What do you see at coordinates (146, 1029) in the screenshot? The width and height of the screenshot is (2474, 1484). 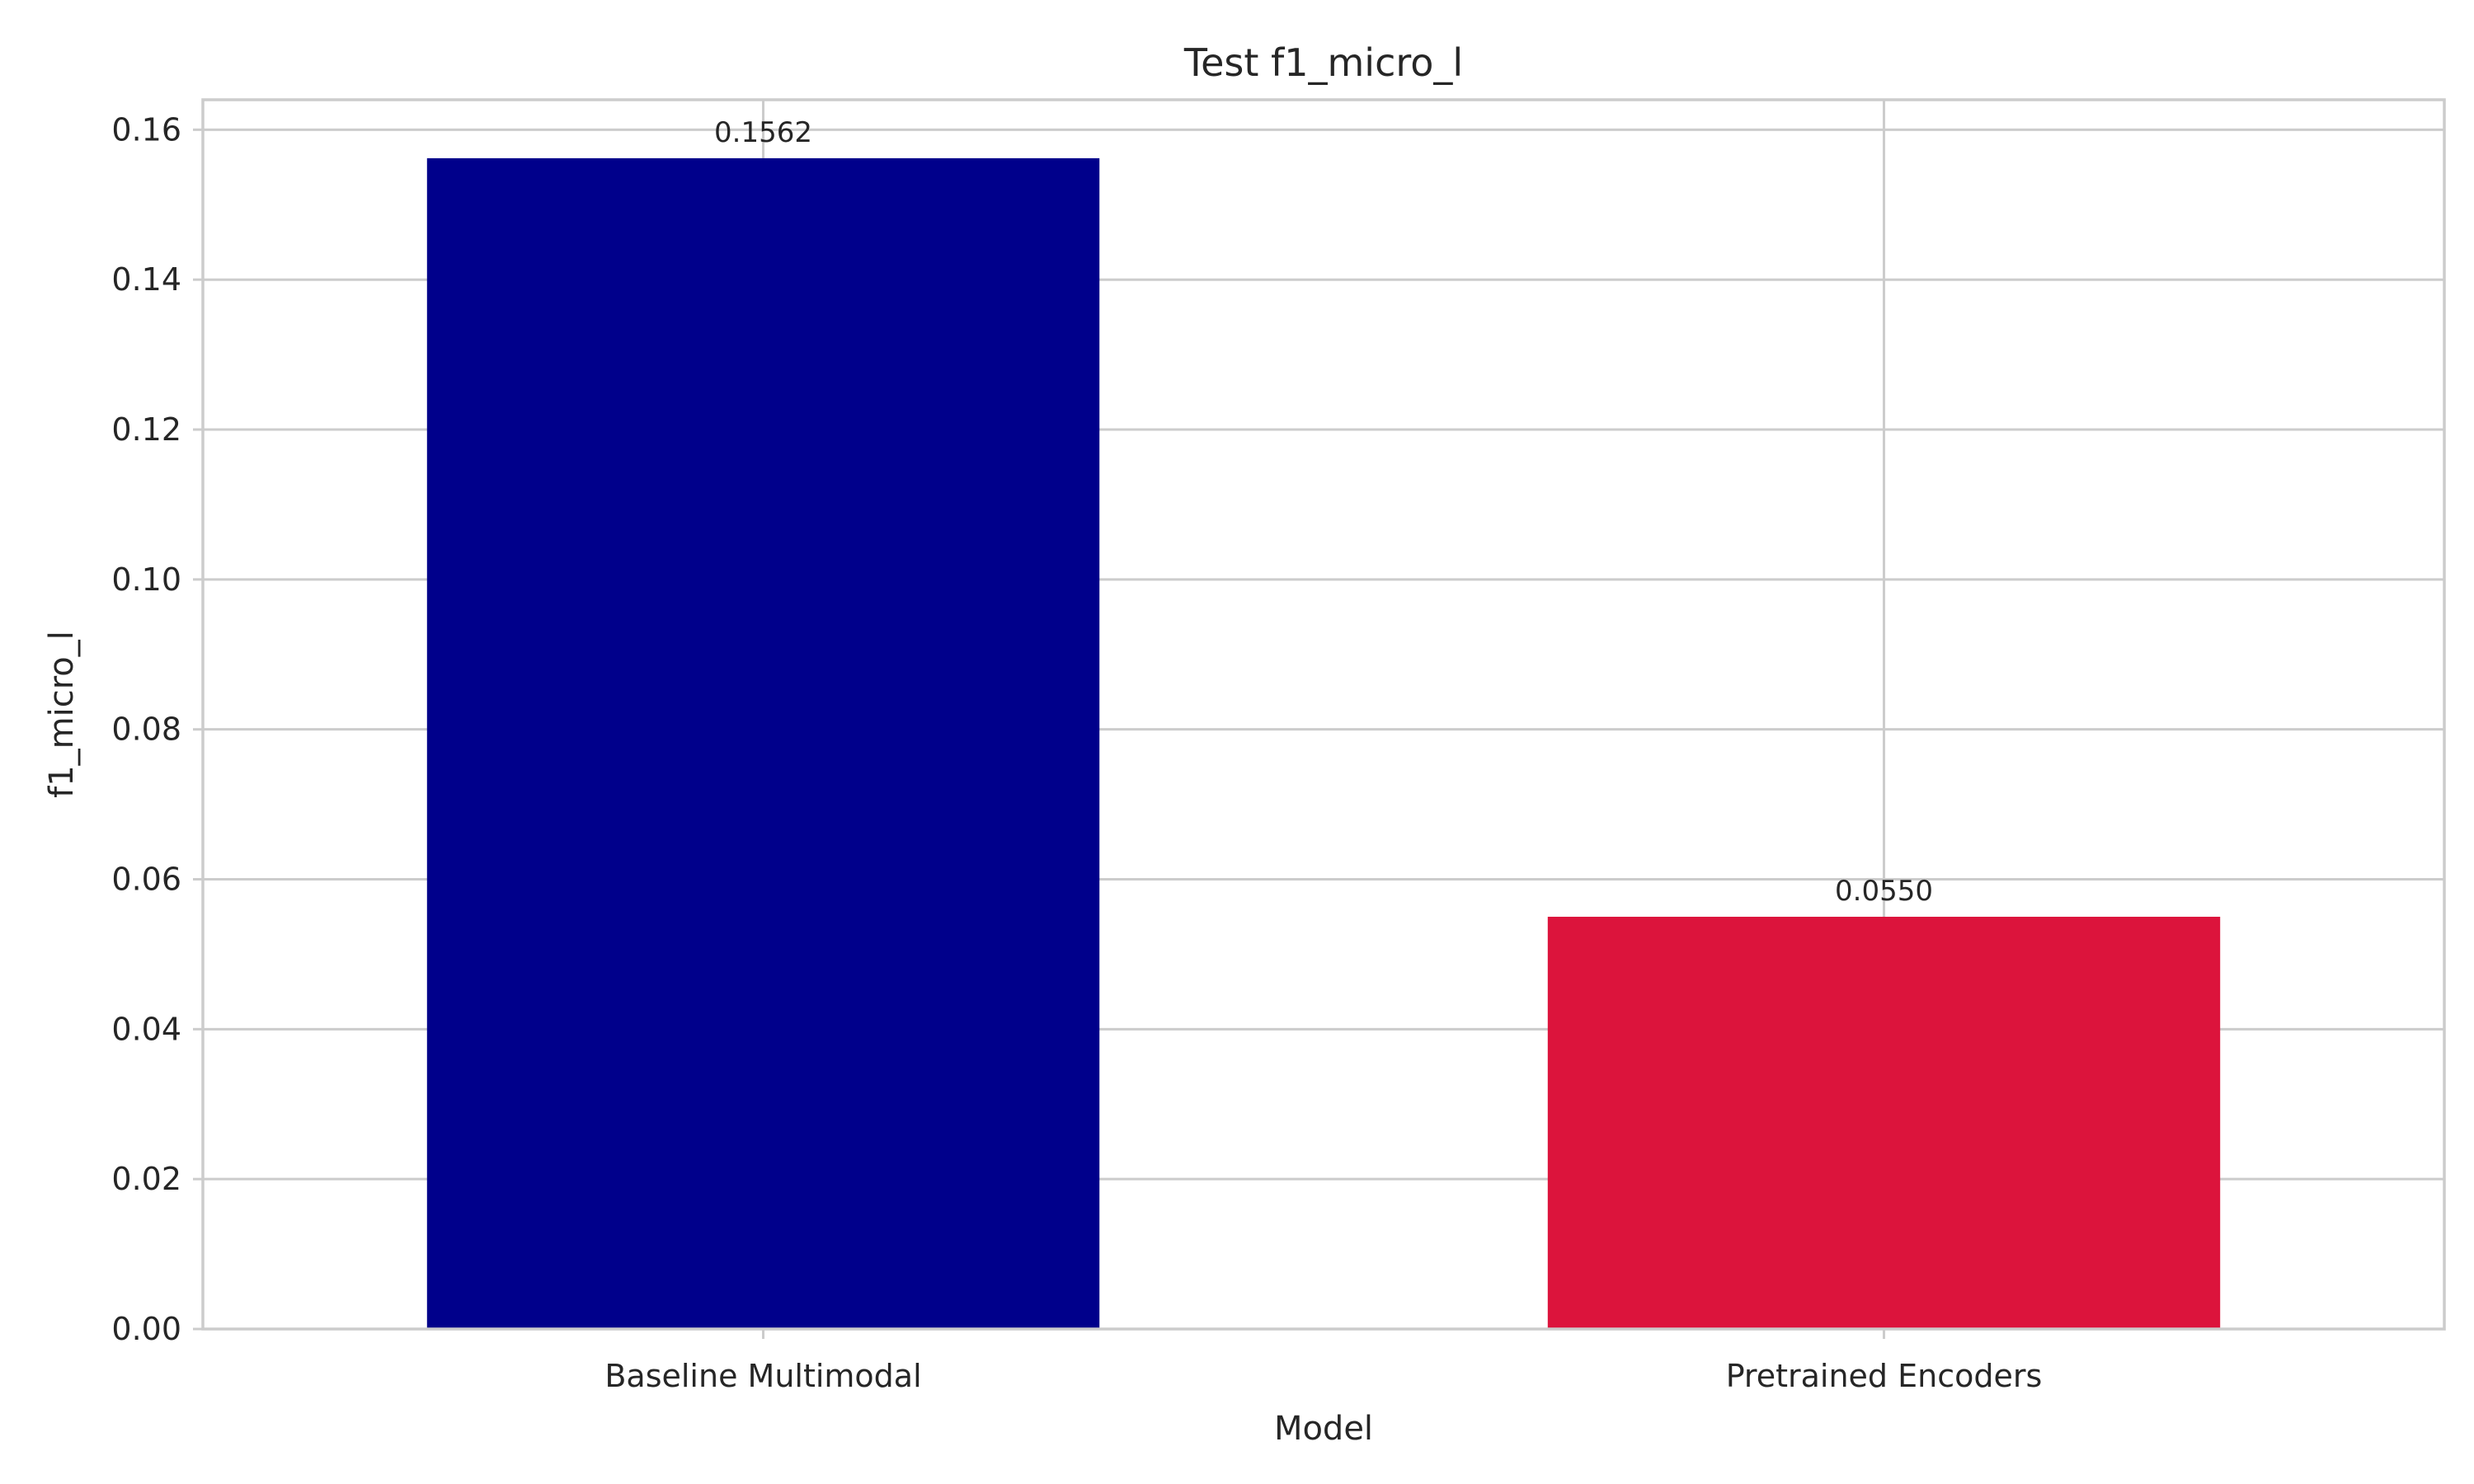 I see `y-tick-label: 0.04` at bounding box center [146, 1029].